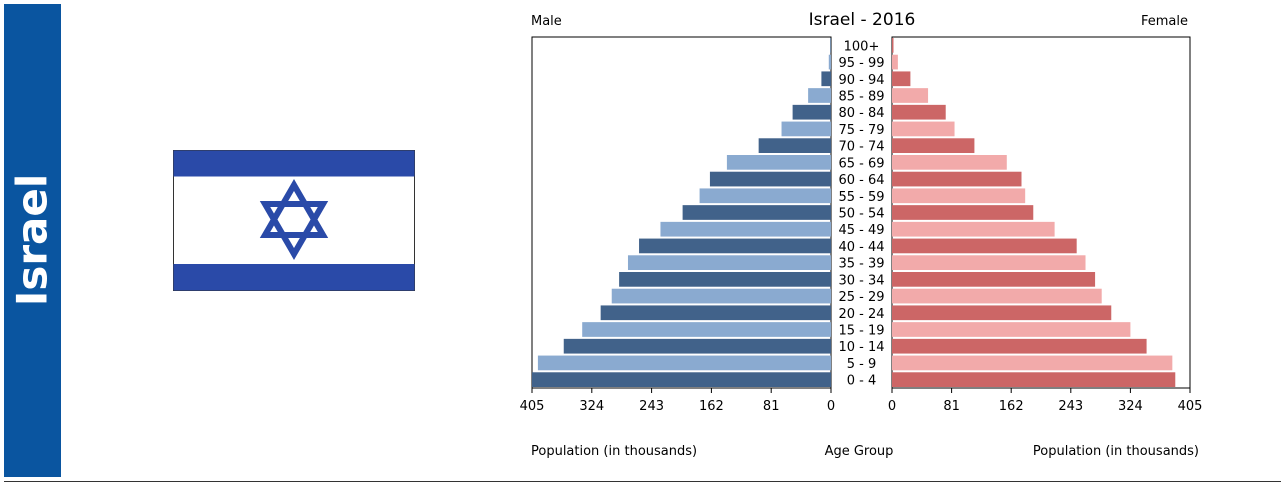  What do you see at coordinates (614, 451) in the screenshot?
I see `male-x-axis-label: Population (in thousands)` at bounding box center [614, 451].